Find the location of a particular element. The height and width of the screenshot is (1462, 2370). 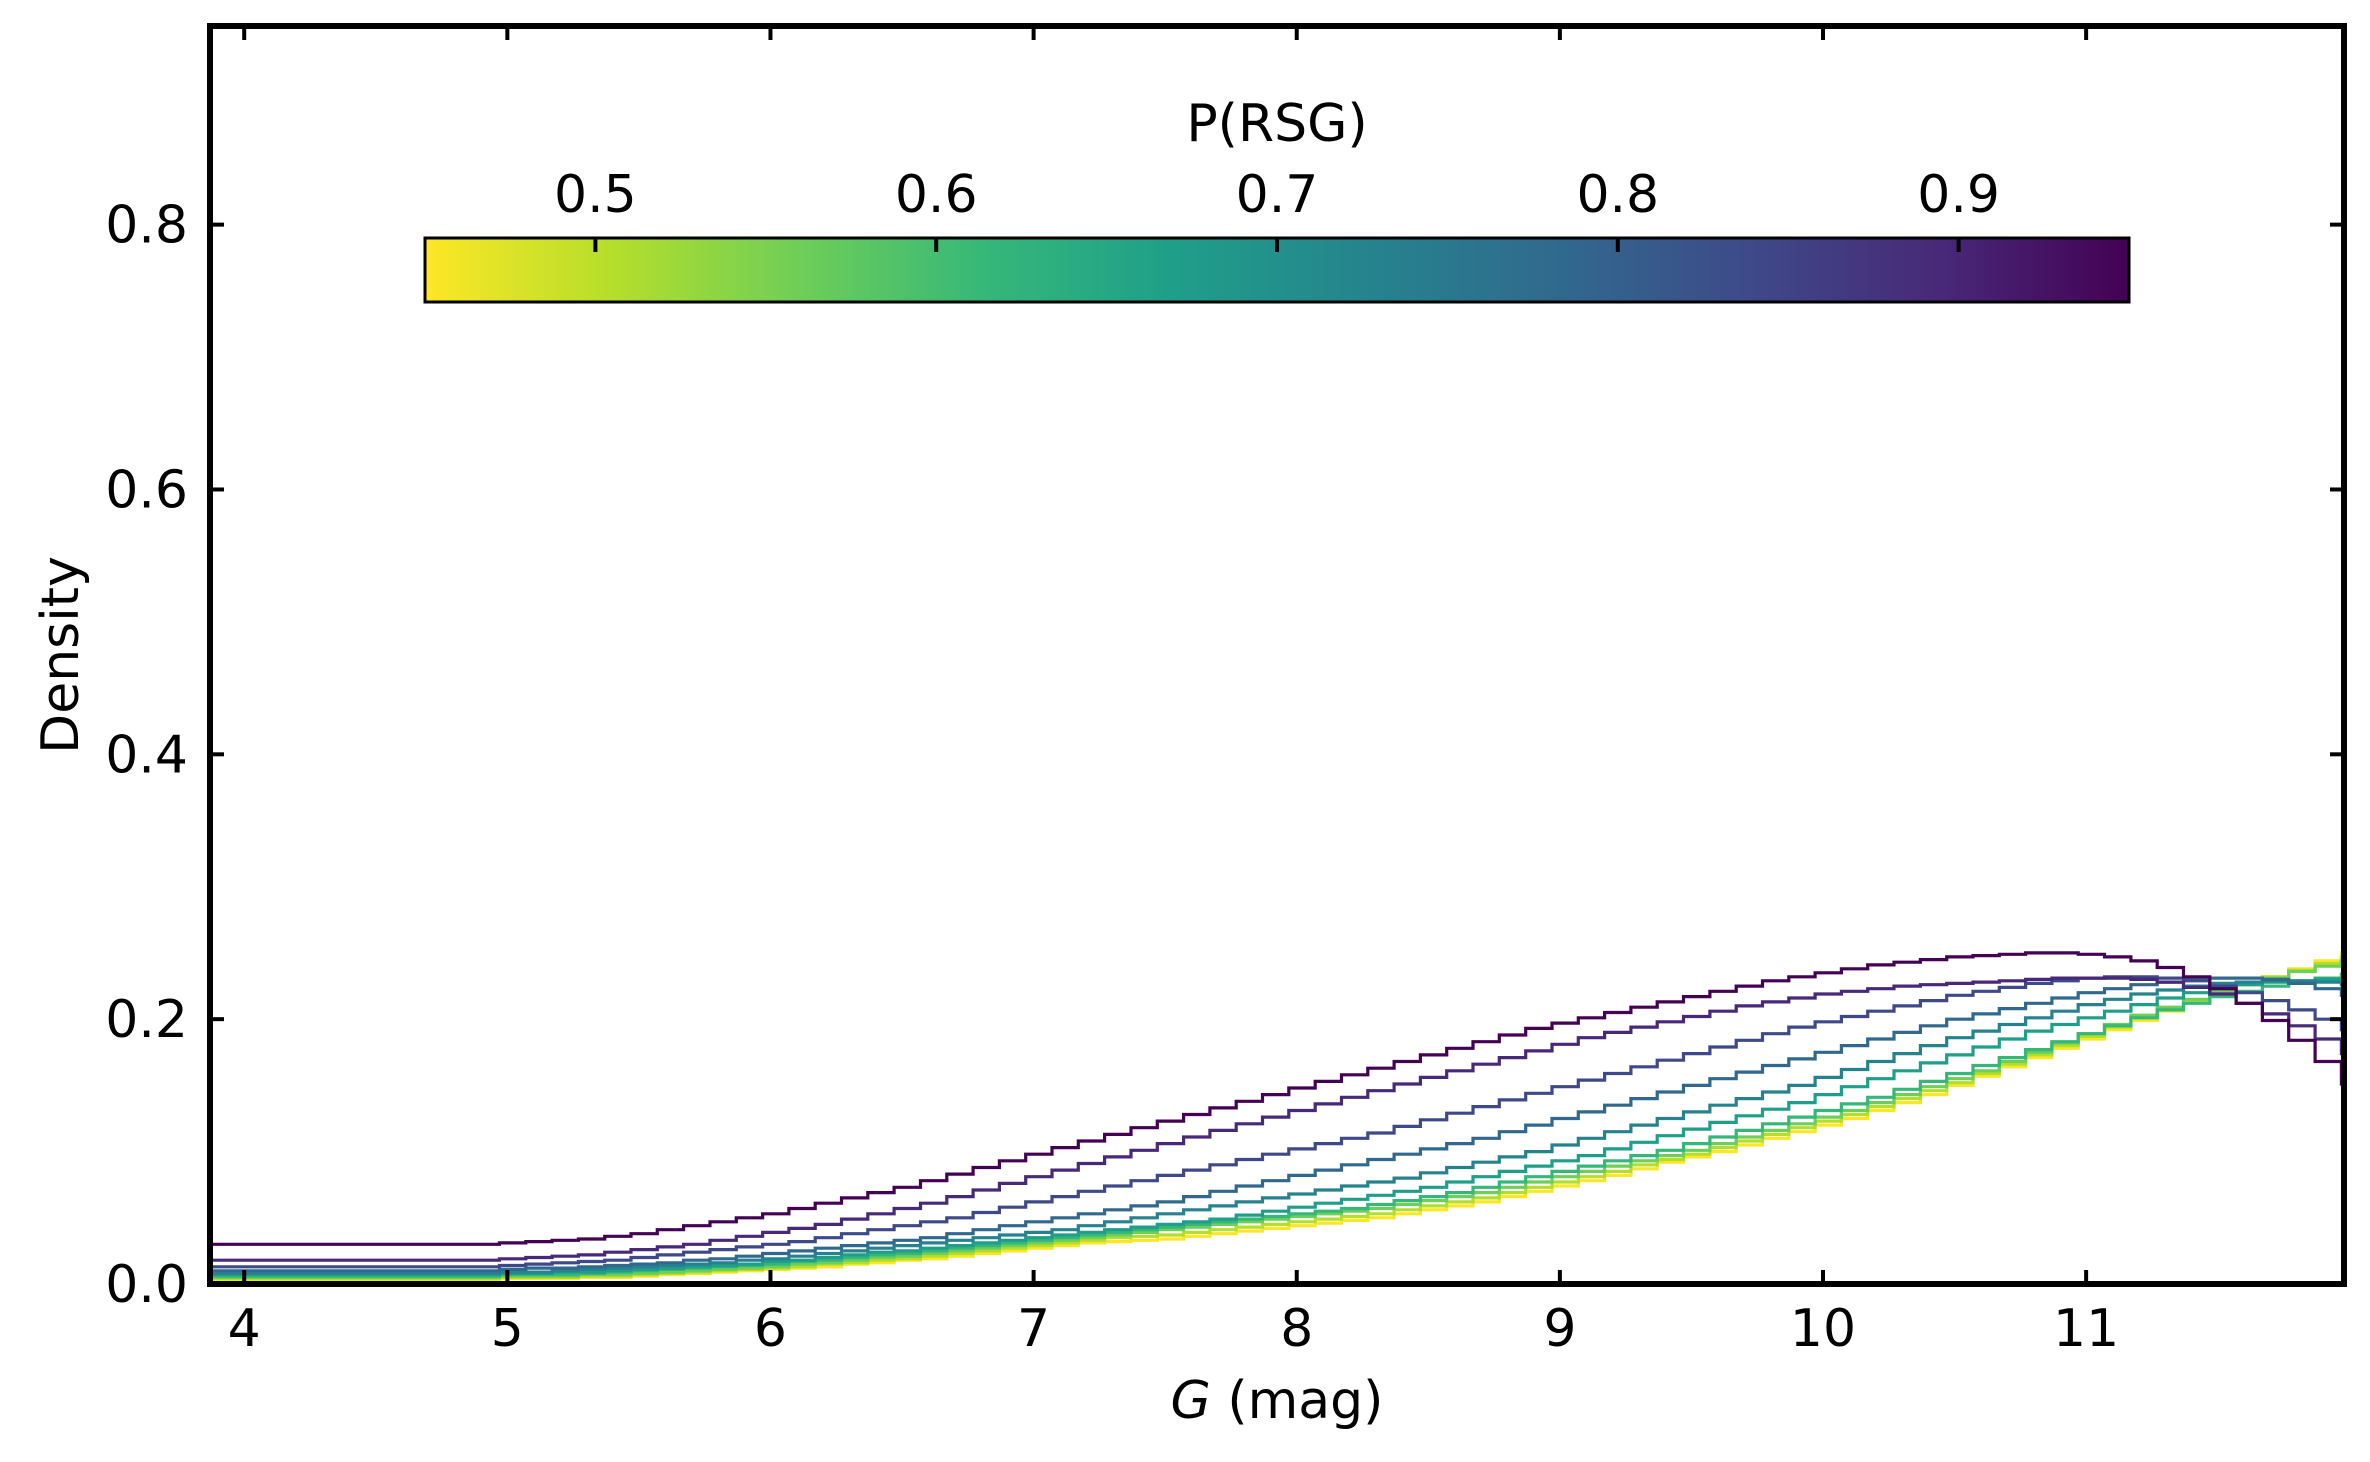

x-tick-label: 10 is located at coordinates (1823, 1329).